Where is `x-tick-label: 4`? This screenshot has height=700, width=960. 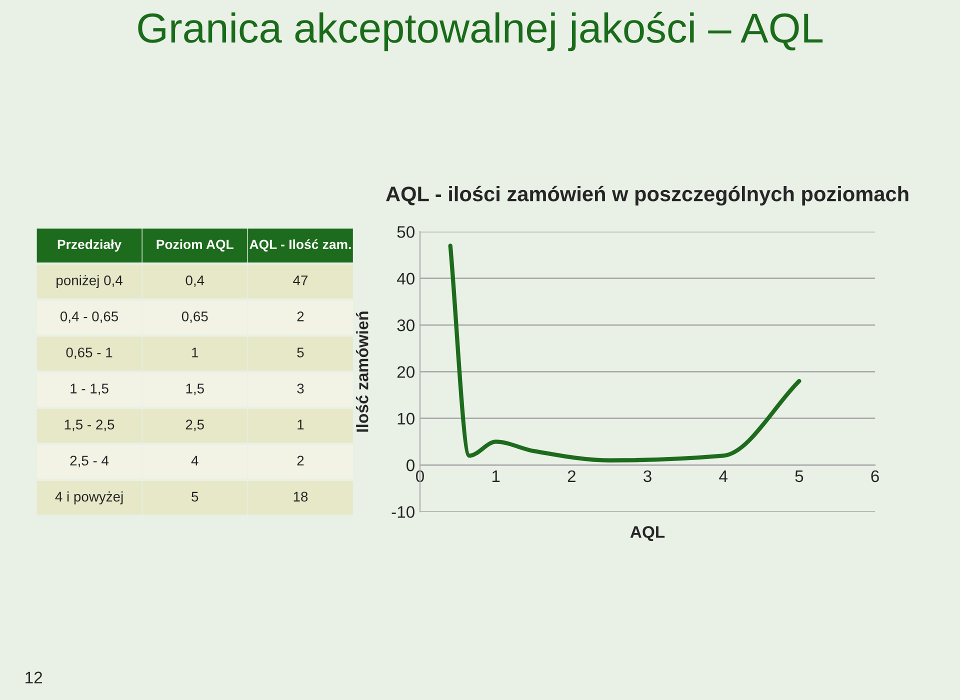 x-tick-label: 4 is located at coordinates (723, 476).